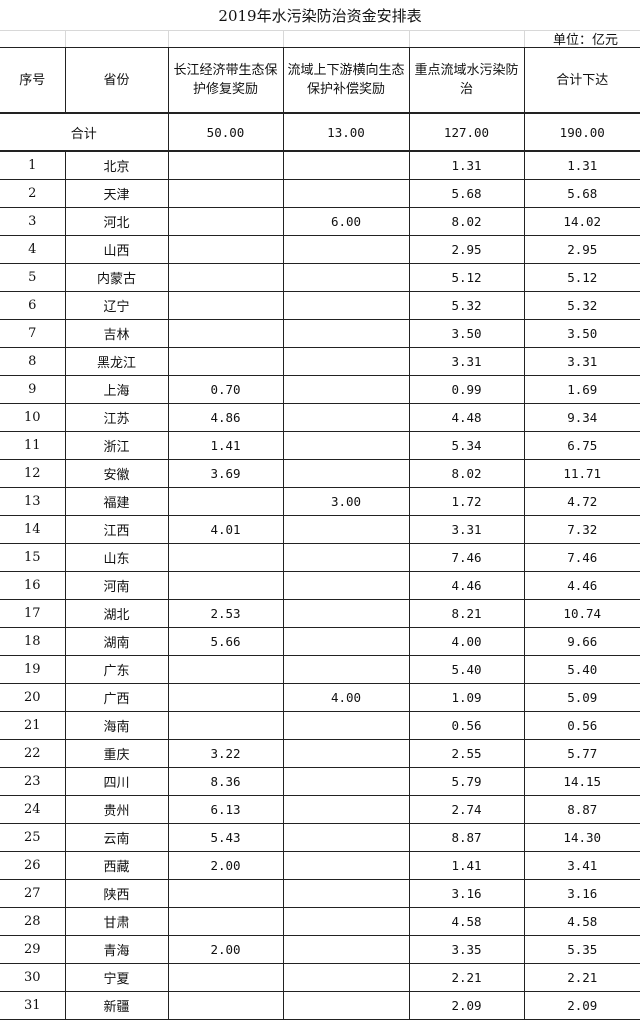 The height and width of the screenshot is (1022, 640). Describe the element at coordinates (466, 949) in the screenshot. I see `key-basin-cell: 3.35` at that location.